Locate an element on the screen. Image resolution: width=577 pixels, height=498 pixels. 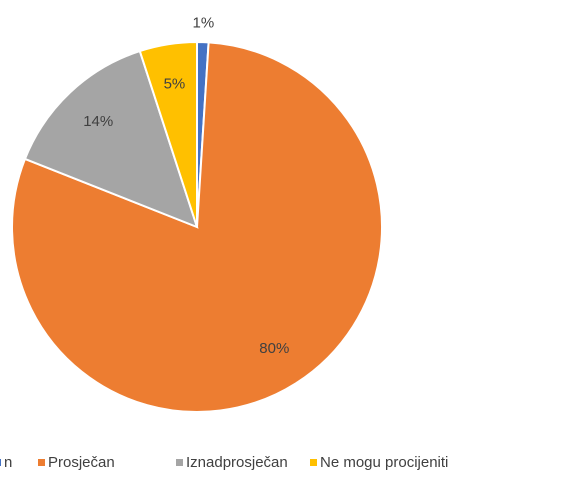
legend-label: Ne mogu procijeniti is located at coordinates (384, 462).